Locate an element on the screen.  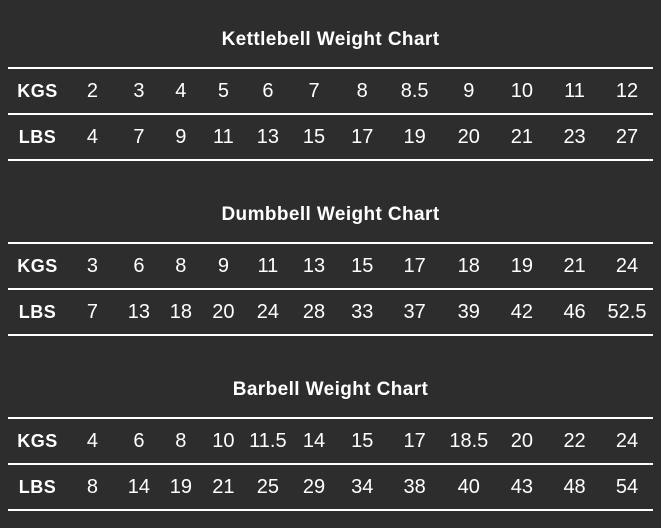
lbs-value: 42 is located at coordinates (521, 311).